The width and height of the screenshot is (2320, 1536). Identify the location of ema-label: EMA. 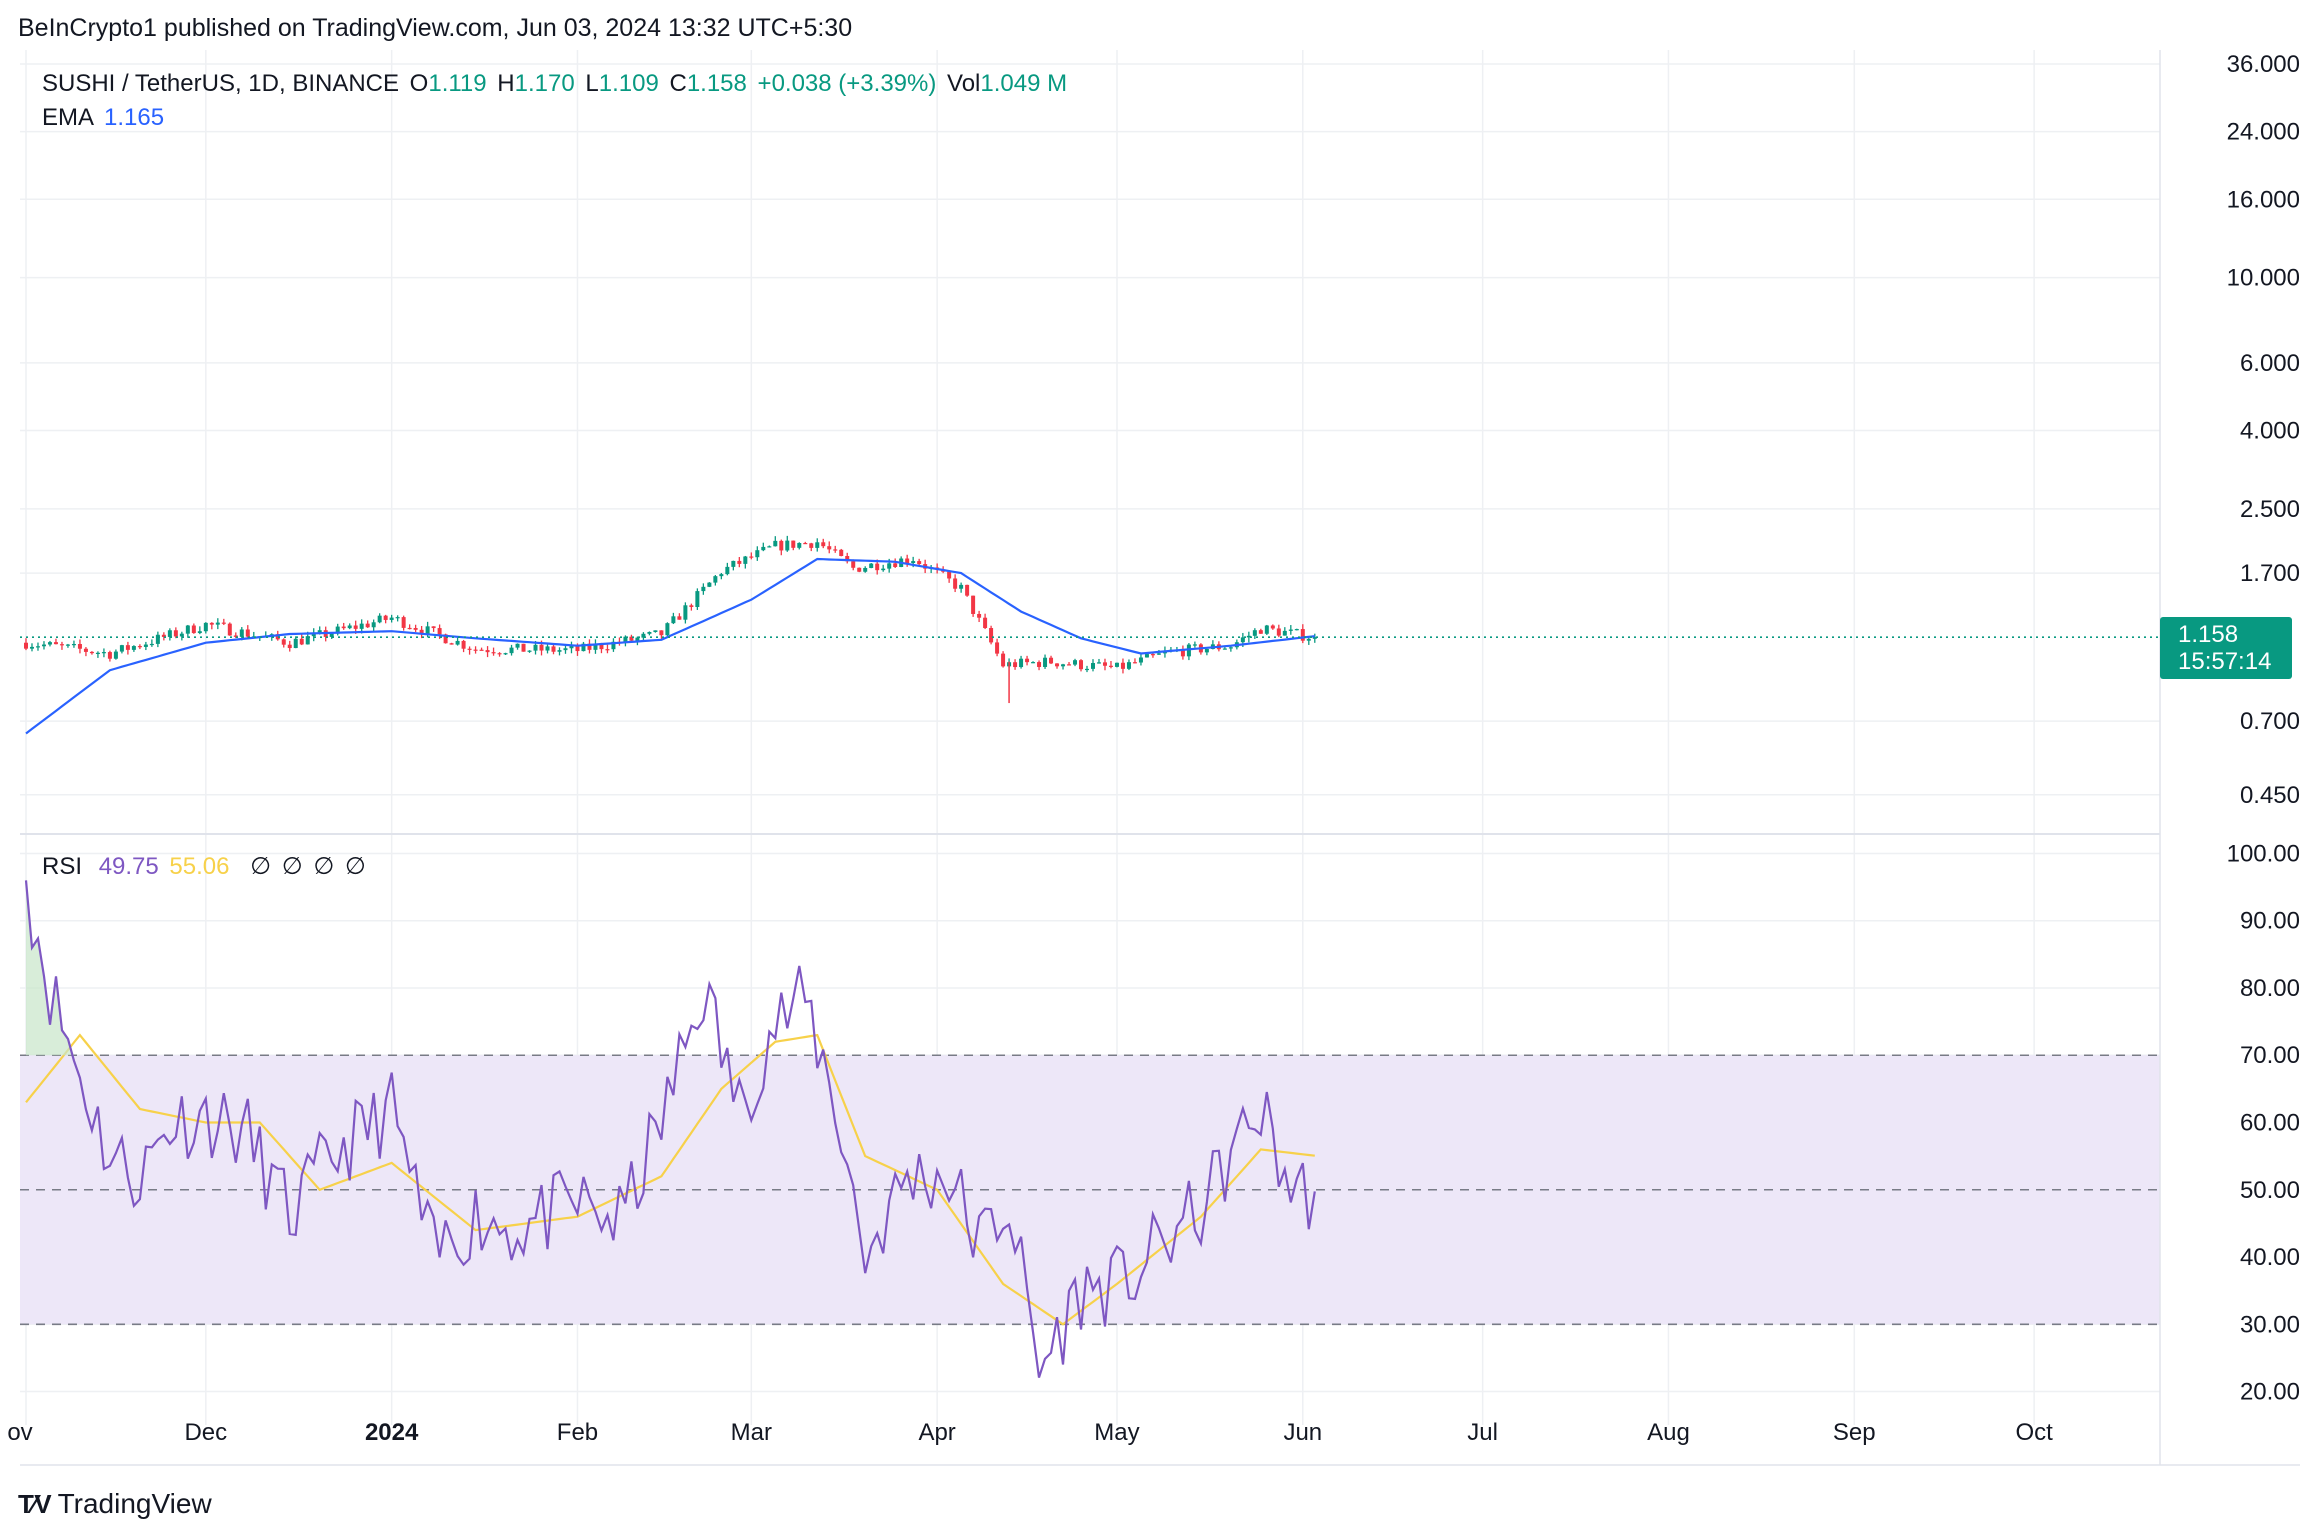
(68, 117).